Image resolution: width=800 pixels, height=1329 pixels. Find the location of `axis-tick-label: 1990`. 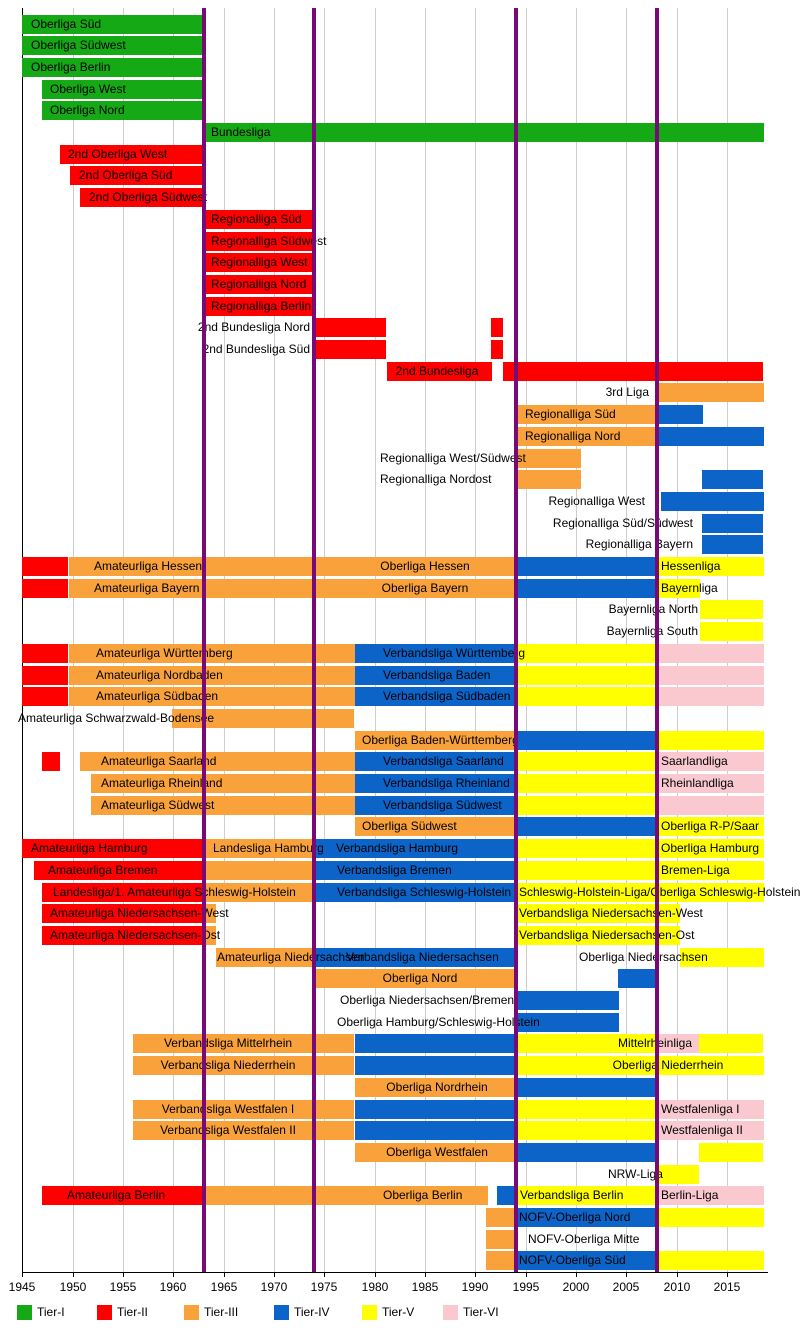

axis-tick-label: 1990 is located at coordinates (475, 1287).